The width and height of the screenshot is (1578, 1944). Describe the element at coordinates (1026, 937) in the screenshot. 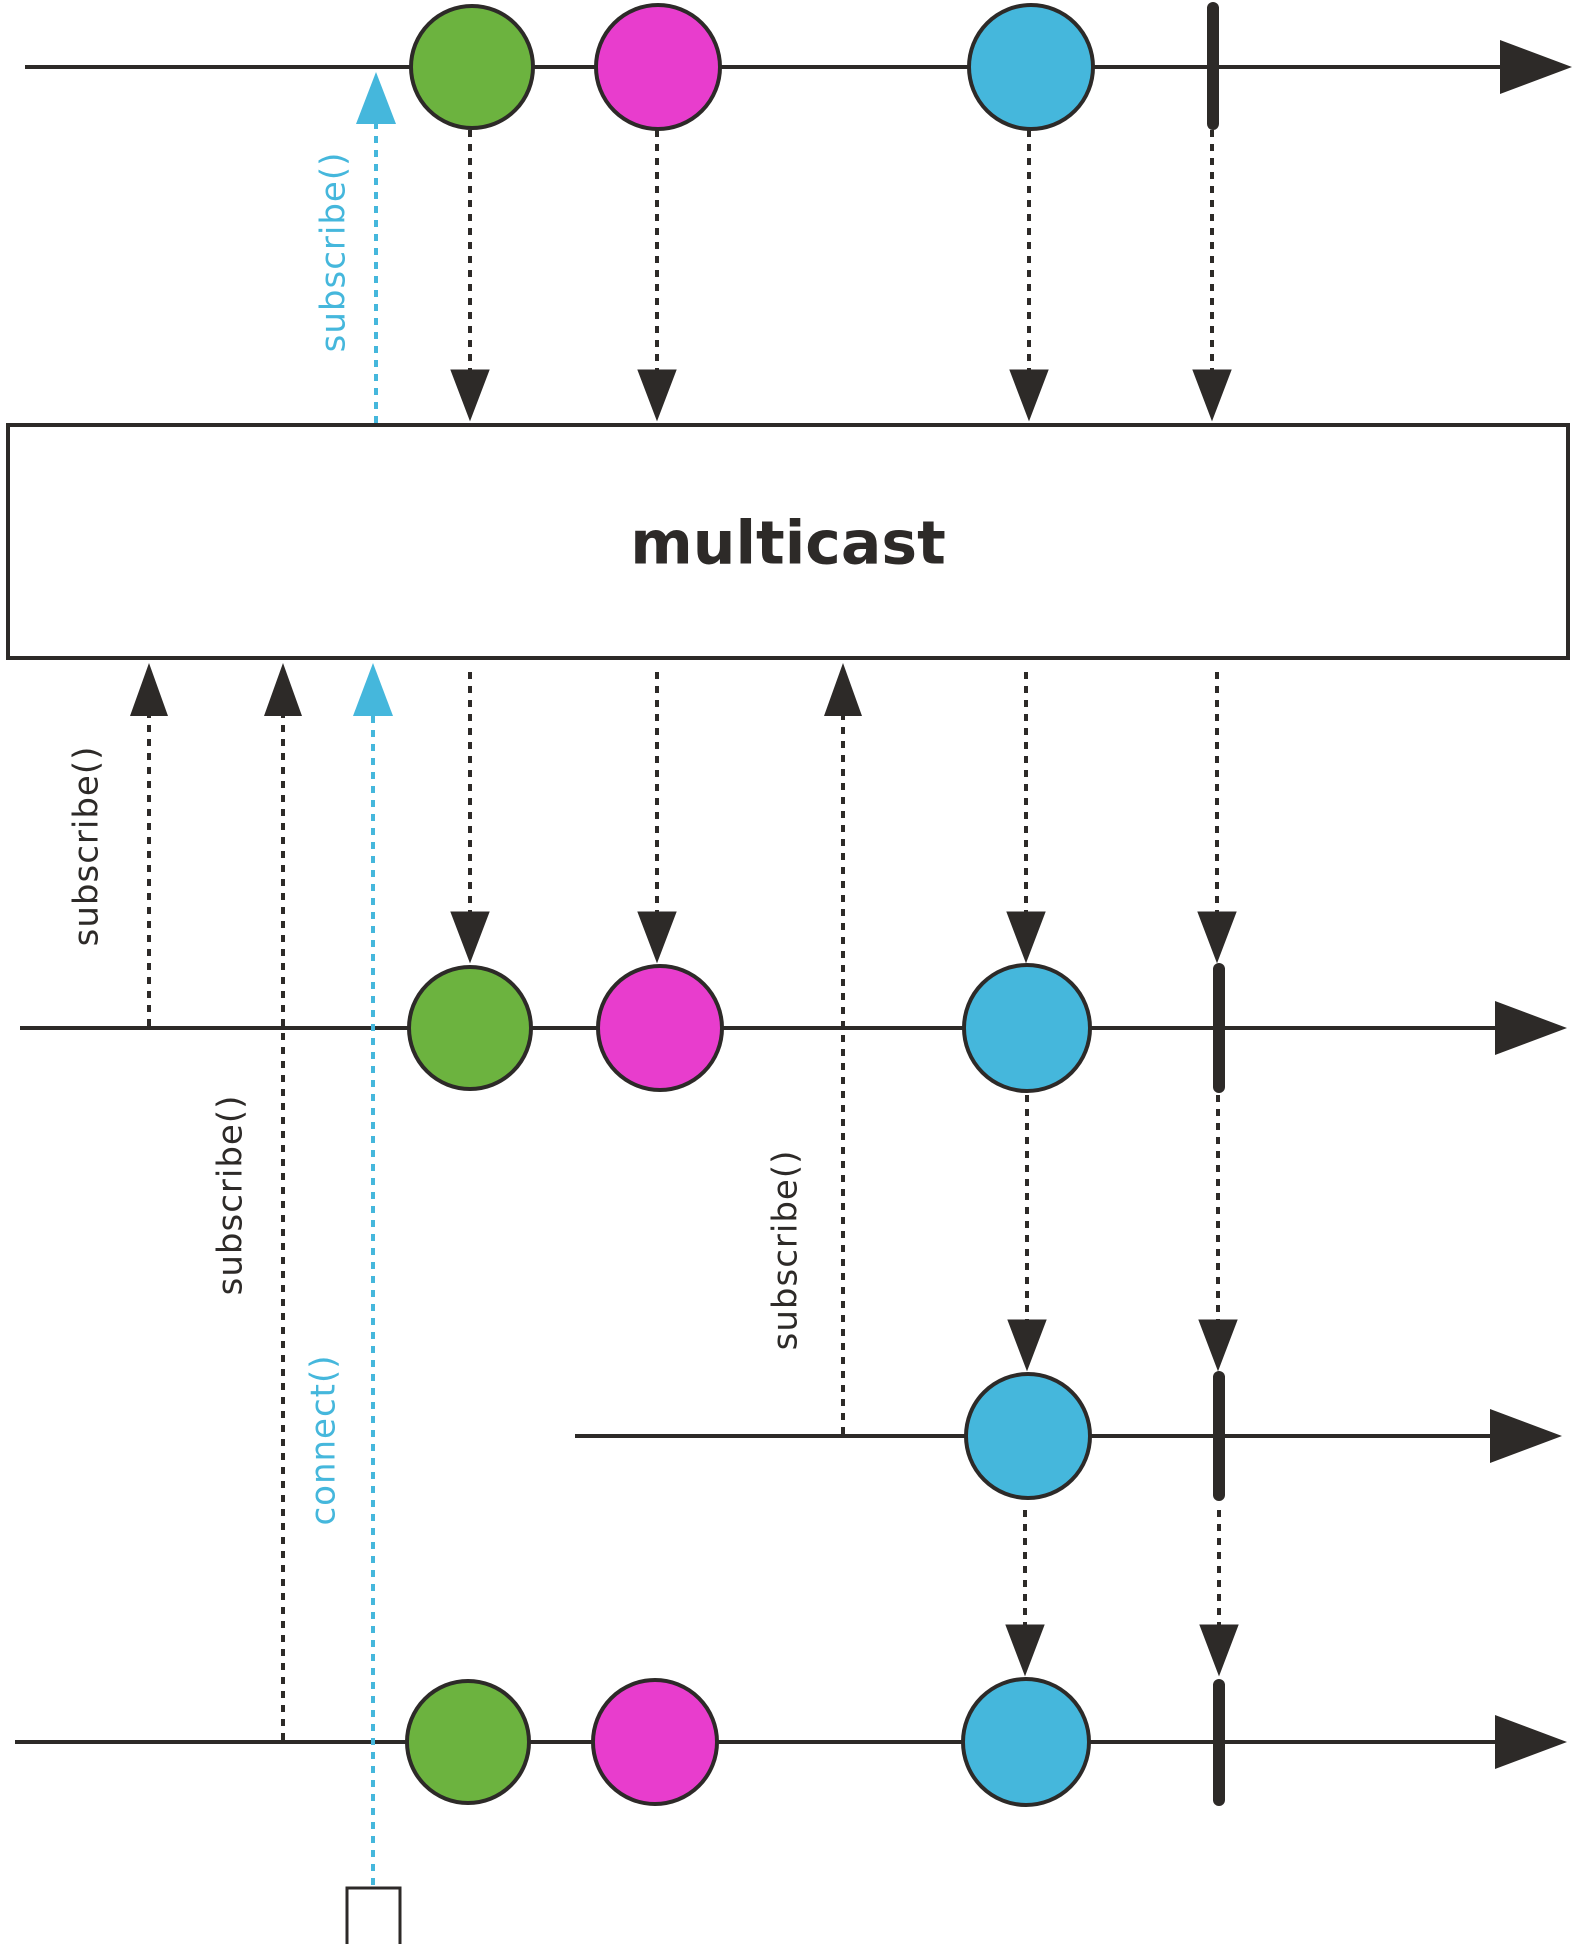

I see `blue-multicast-arrowhead` at that location.